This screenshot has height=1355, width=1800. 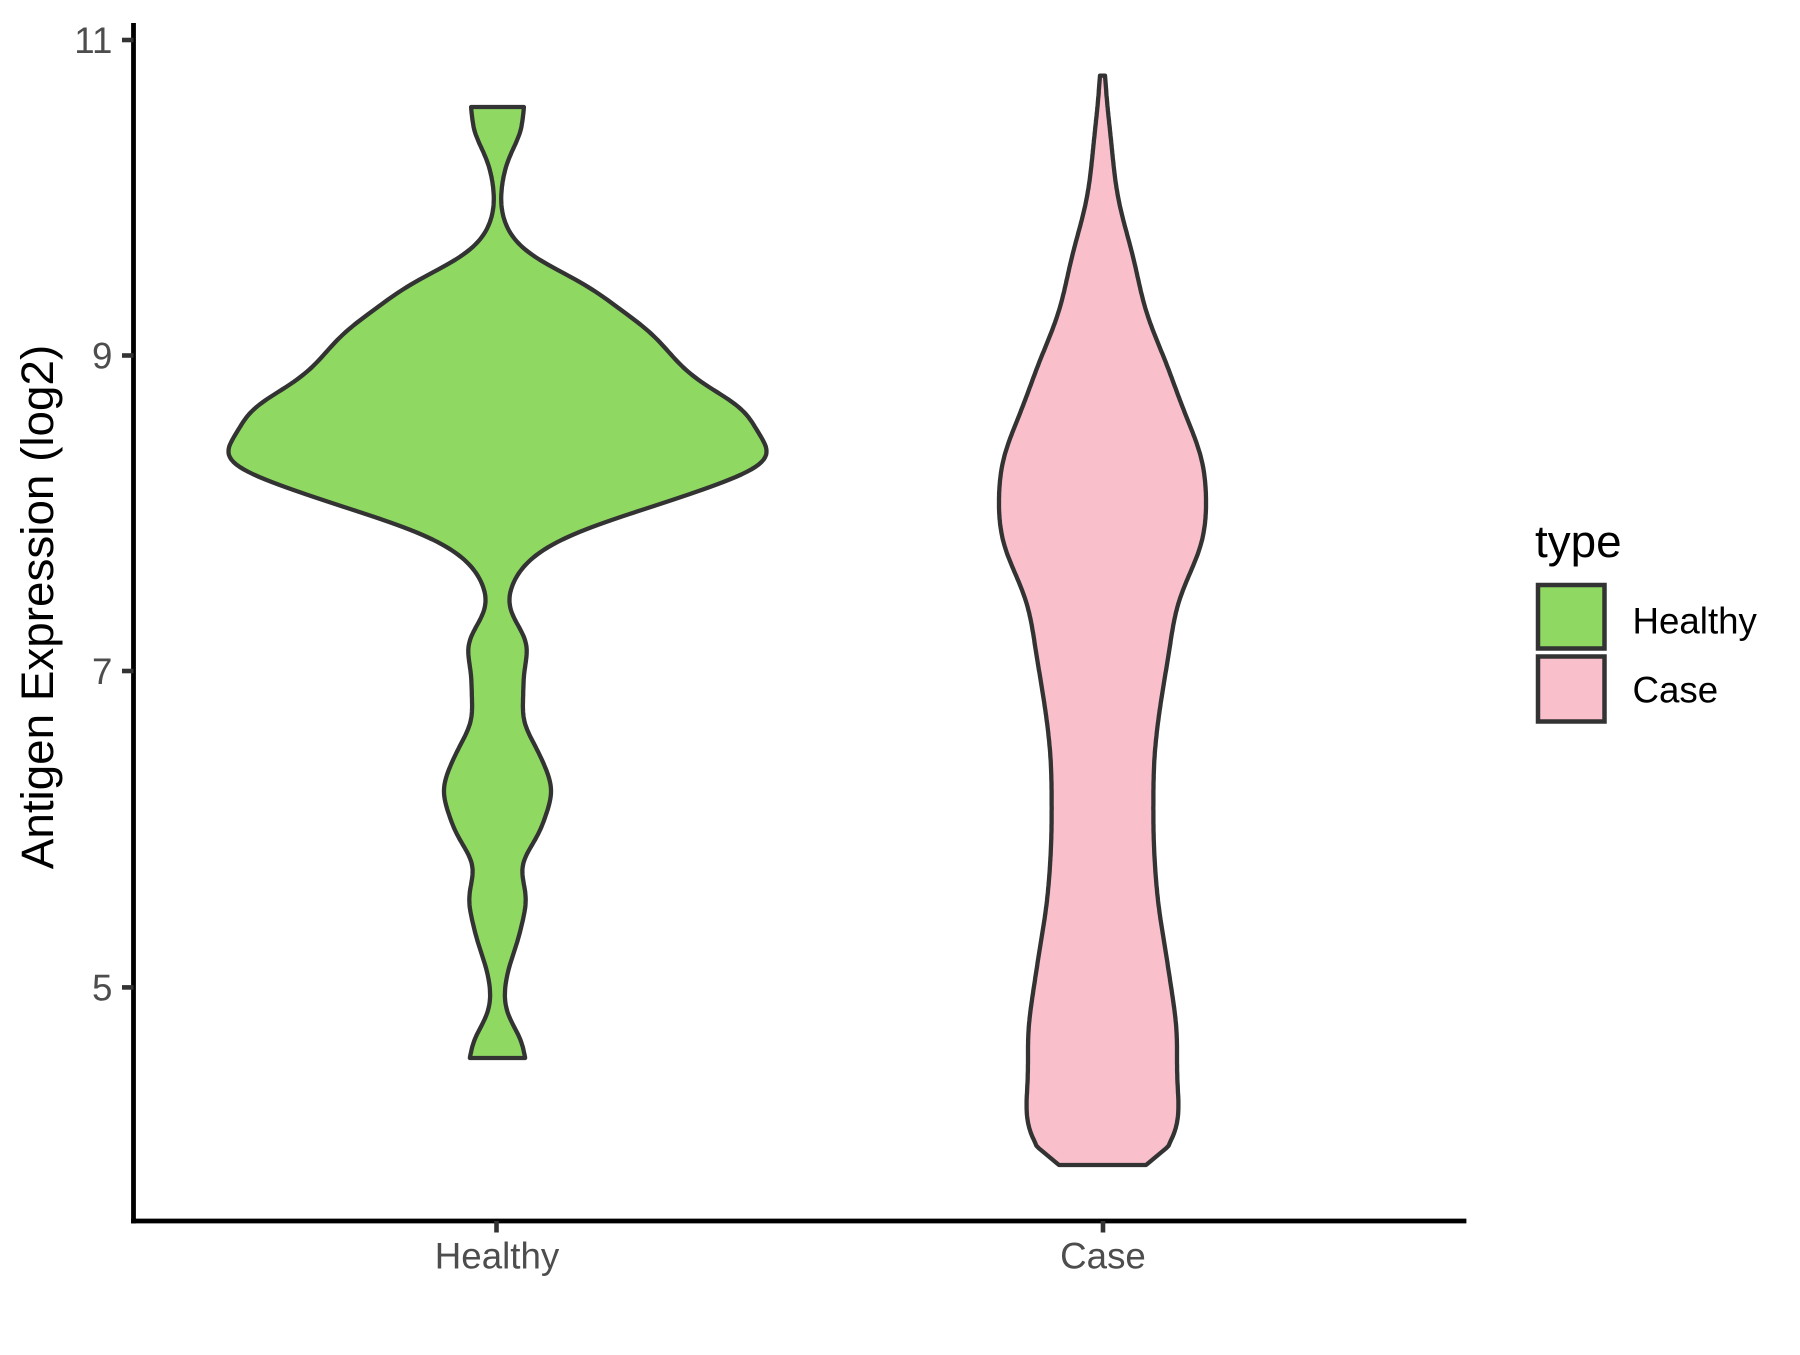 What do you see at coordinates (102, 671) in the screenshot?
I see `svg-text: 7` at bounding box center [102, 671].